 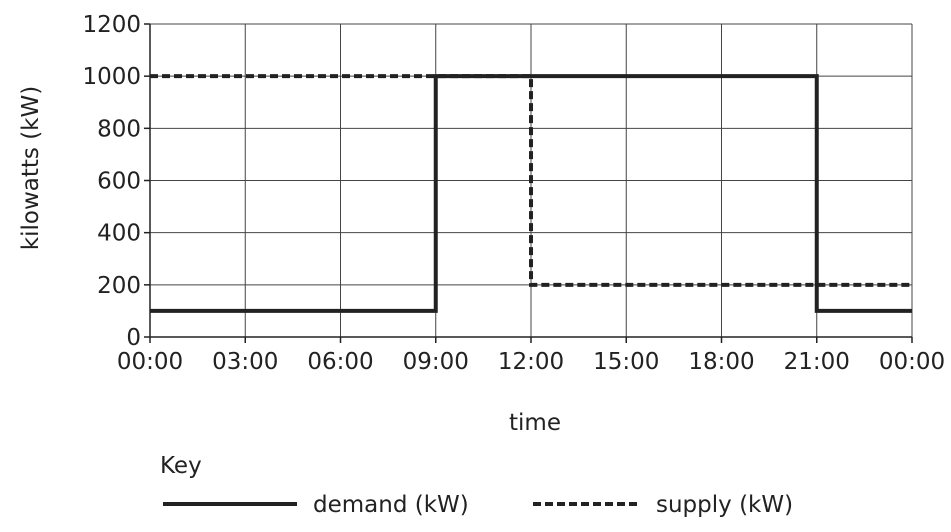 What do you see at coordinates (391, 505) in the screenshot?
I see `legend-label-demand: demand (kW)` at bounding box center [391, 505].